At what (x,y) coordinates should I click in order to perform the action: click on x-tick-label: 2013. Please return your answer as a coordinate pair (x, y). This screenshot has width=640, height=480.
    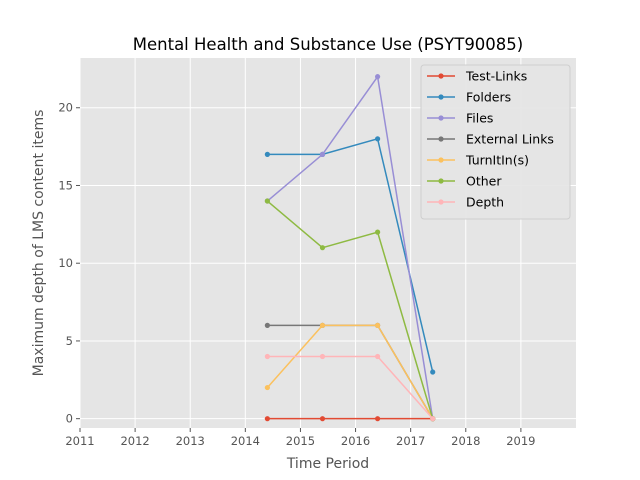
    Looking at the image, I should click on (190, 441).